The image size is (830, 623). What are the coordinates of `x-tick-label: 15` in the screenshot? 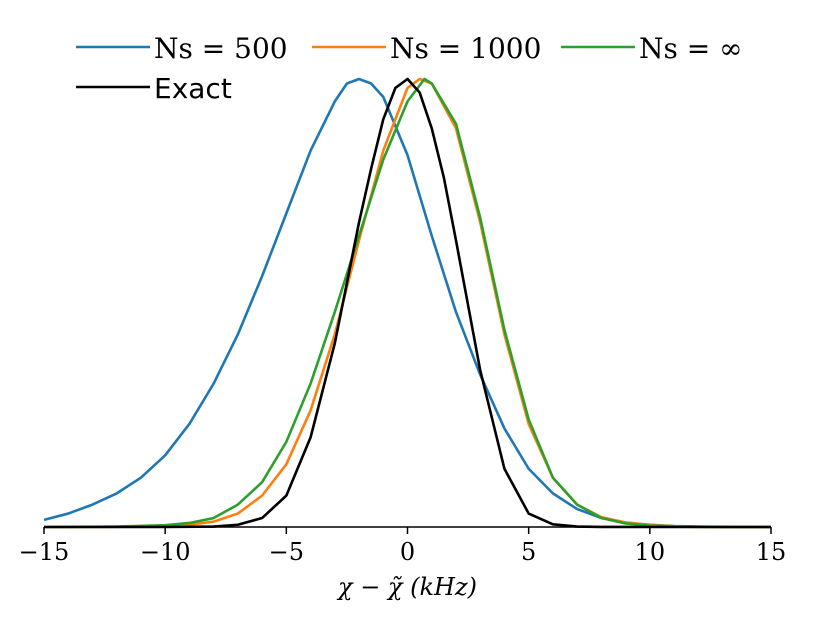 It's located at (771, 552).